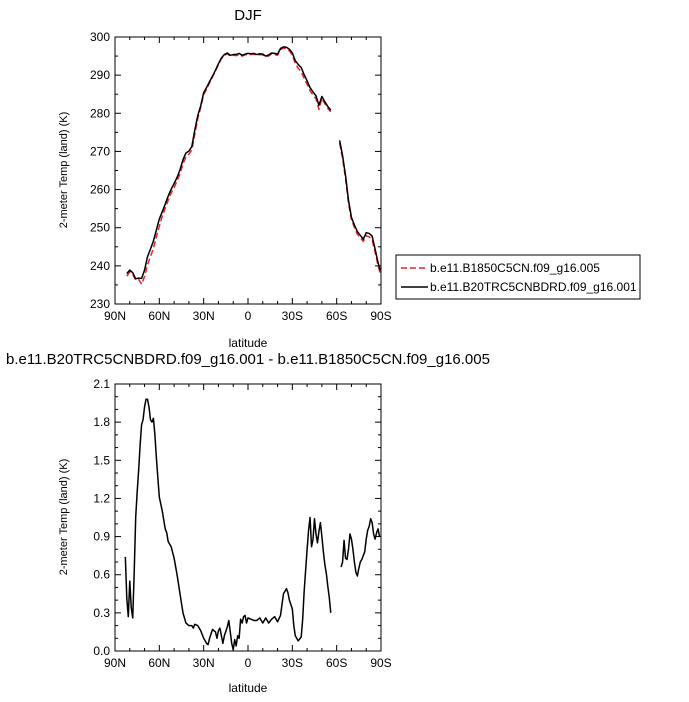  I want to click on y-tick-label: 2.1, so click(101, 384).